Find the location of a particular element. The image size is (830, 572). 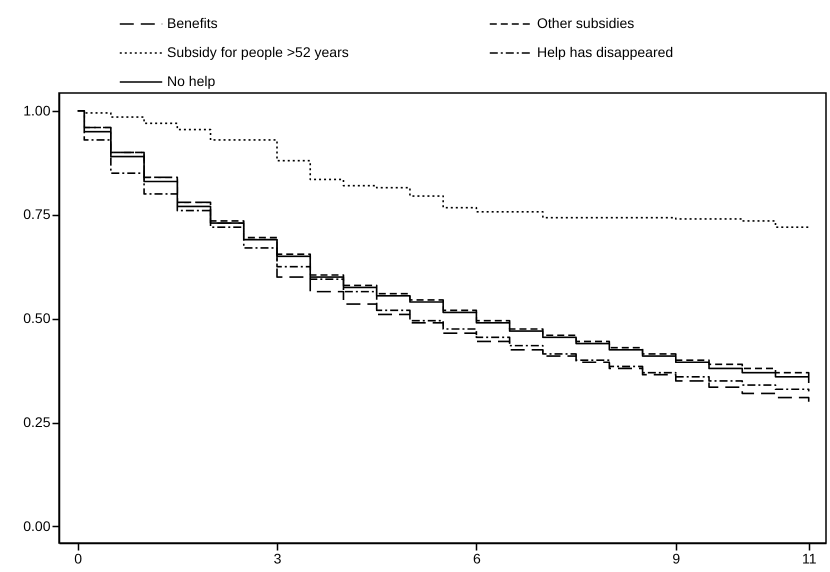

y-tick-label: 0.50 is located at coordinates (37, 318).